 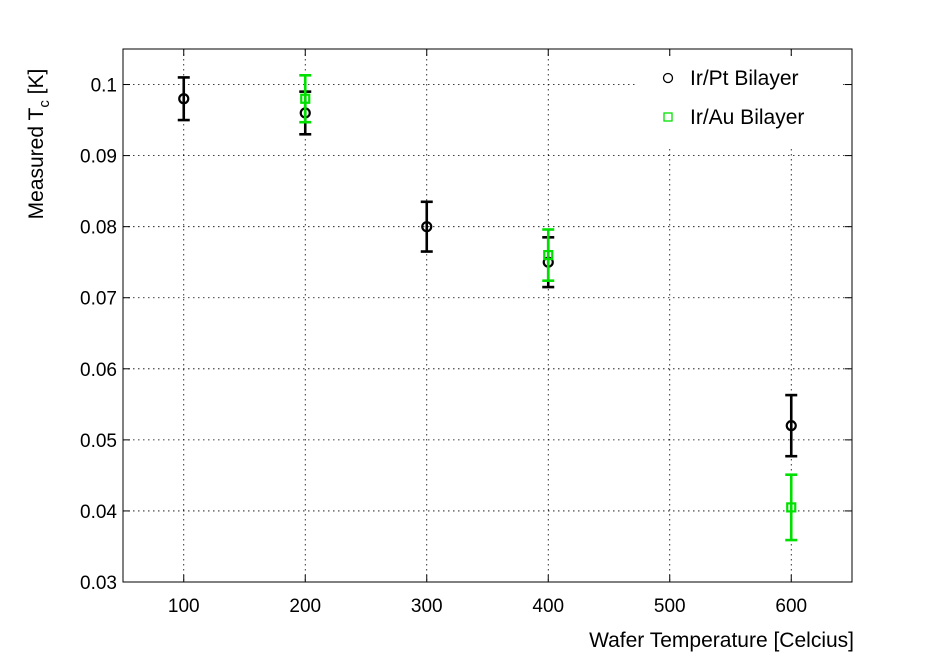 I want to click on legend-box, so click(x=739, y=103).